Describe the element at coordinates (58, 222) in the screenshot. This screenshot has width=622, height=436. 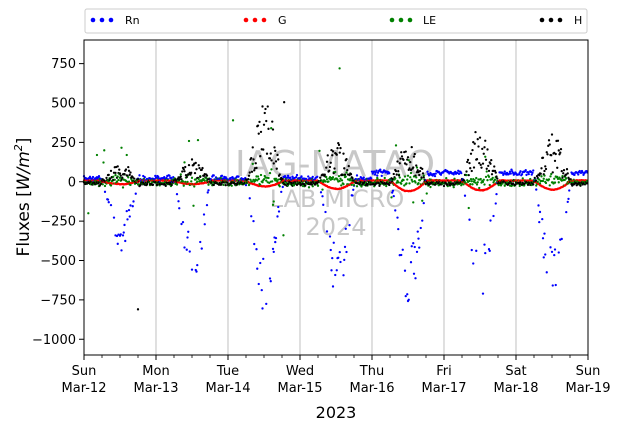
I see `y-tick-label: −250` at that location.